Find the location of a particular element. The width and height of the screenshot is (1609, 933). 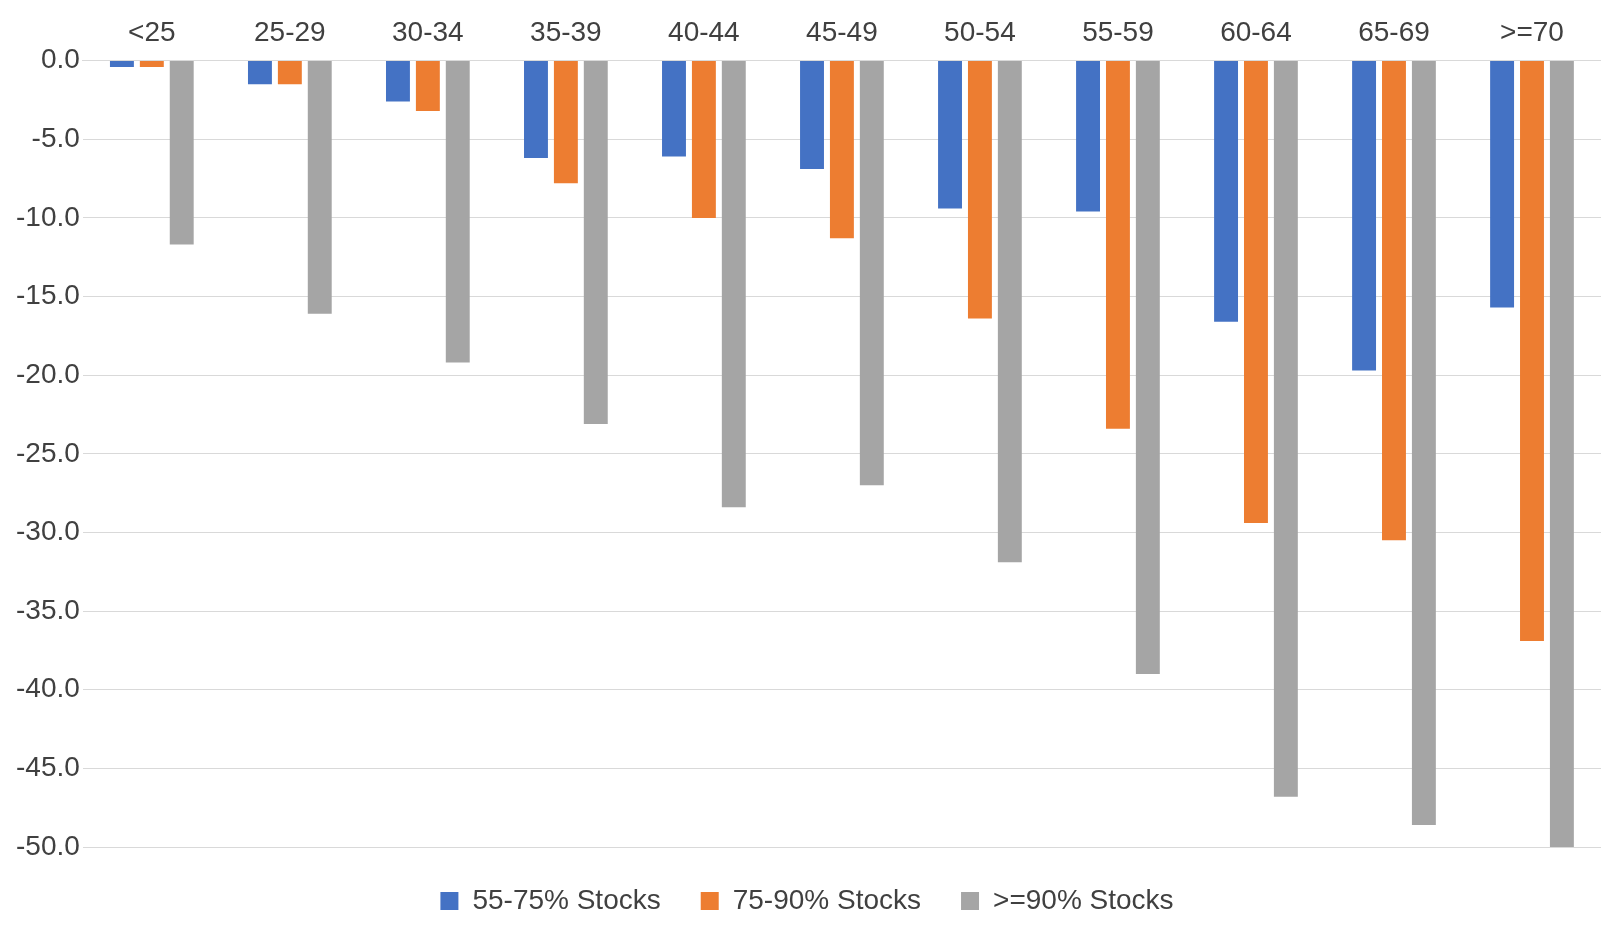

y-tick-label: -5.0 is located at coordinates (55, 137).